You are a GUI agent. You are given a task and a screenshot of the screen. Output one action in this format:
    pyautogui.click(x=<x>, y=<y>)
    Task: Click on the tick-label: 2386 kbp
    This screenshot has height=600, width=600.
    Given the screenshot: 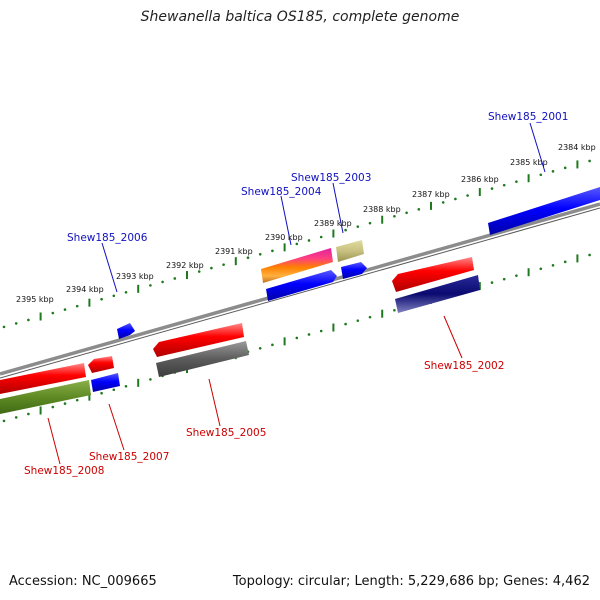 What is the action you would take?
    pyautogui.click(x=480, y=179)
    